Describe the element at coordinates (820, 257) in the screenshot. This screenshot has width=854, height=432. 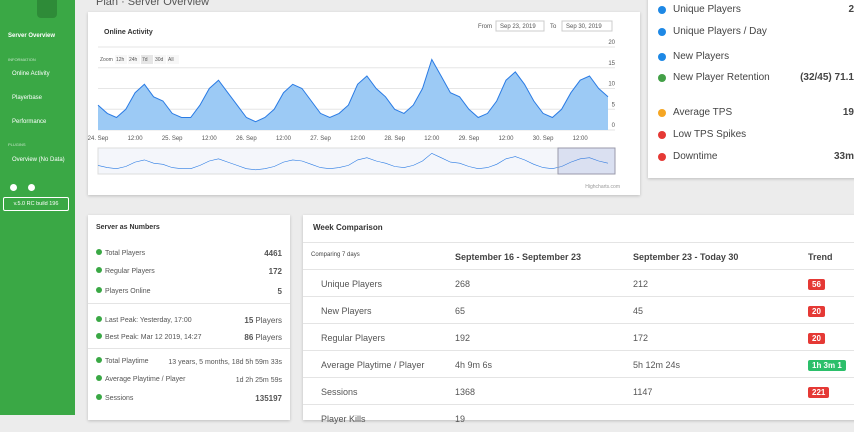
I see `column-header: Trend` at that location.